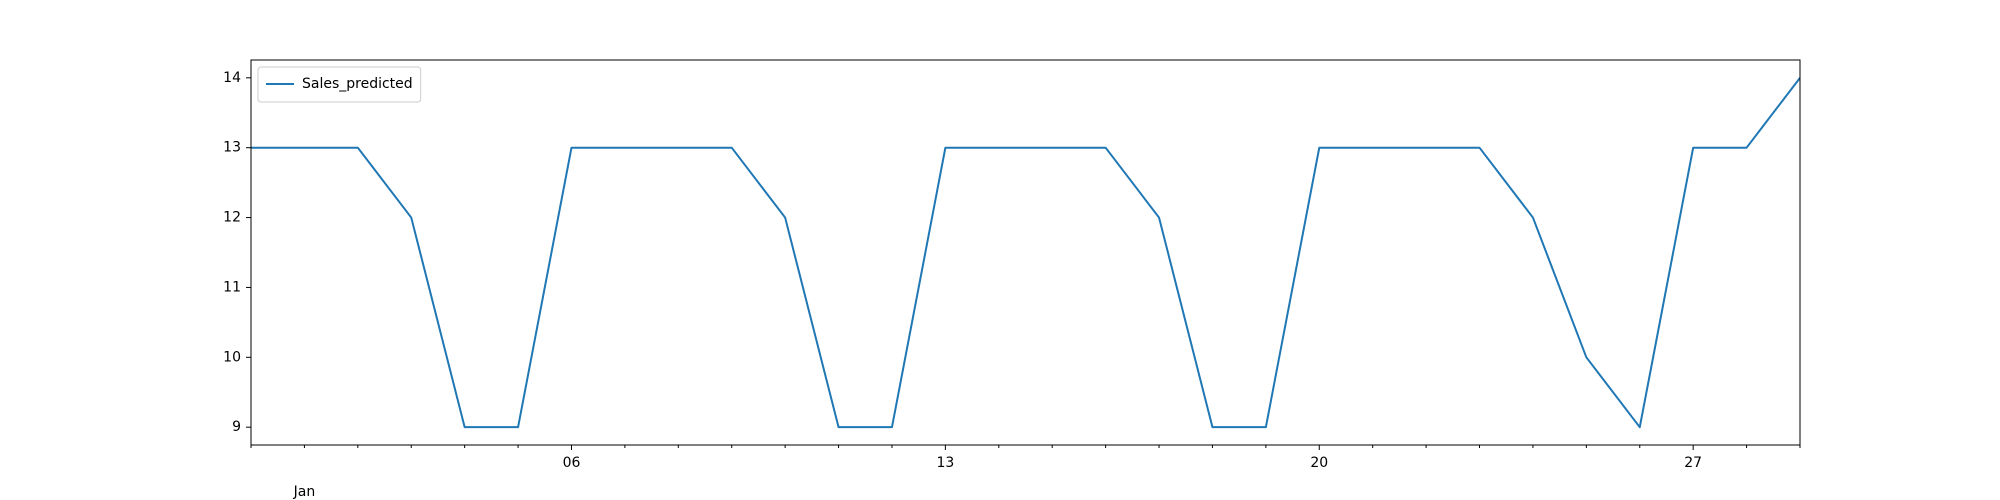 The image size is (2000, 500). What do you see at coordinates (232, 148) in the screenshot?
I see `y-tick-label: 13` at bounding box center [232, 148].